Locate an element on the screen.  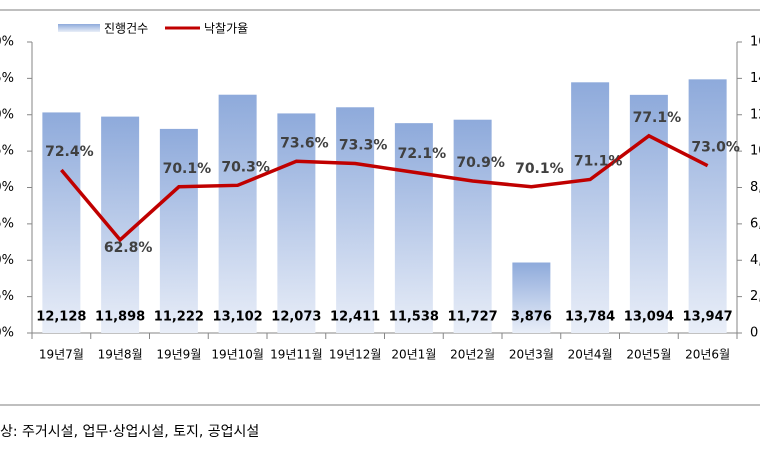
bar-value-label: 11,727 is located at coordinates (473, 317).